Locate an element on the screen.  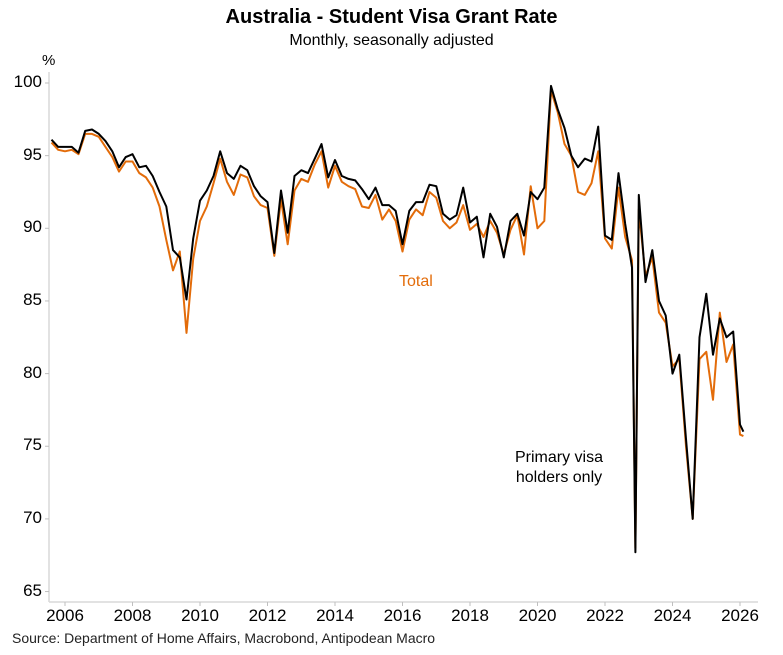
x-tick-label: 2008 is located at coordinates (132, 615).